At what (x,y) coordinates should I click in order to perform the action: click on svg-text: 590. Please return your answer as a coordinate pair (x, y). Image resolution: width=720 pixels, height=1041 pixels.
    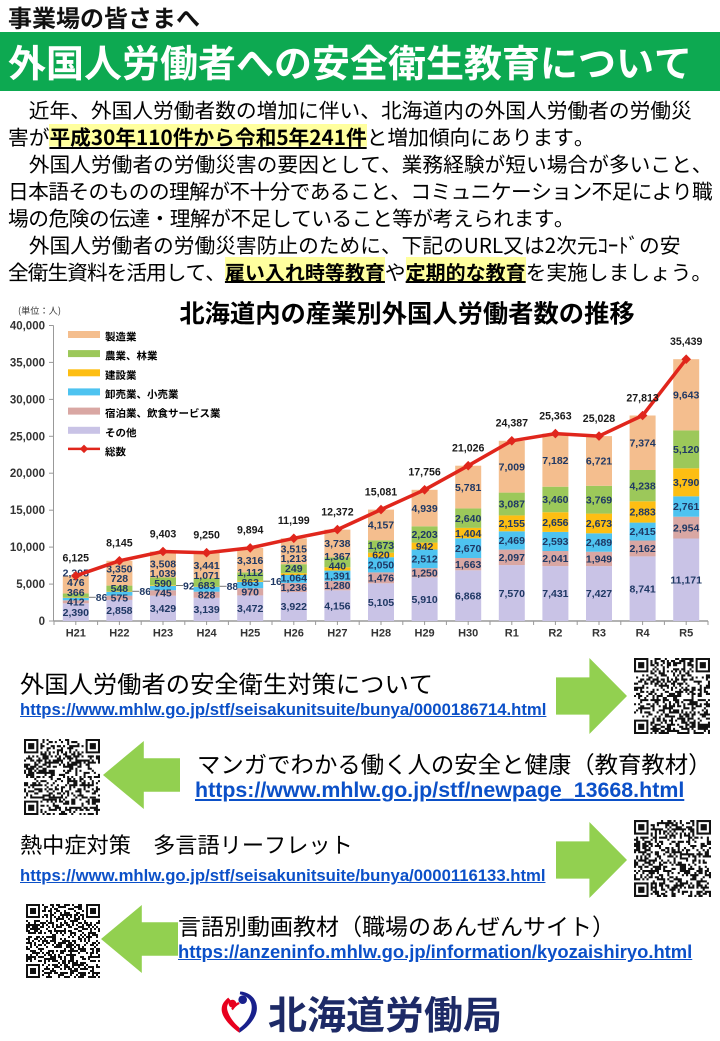
    Looking at the image, I should click on (163, 584).